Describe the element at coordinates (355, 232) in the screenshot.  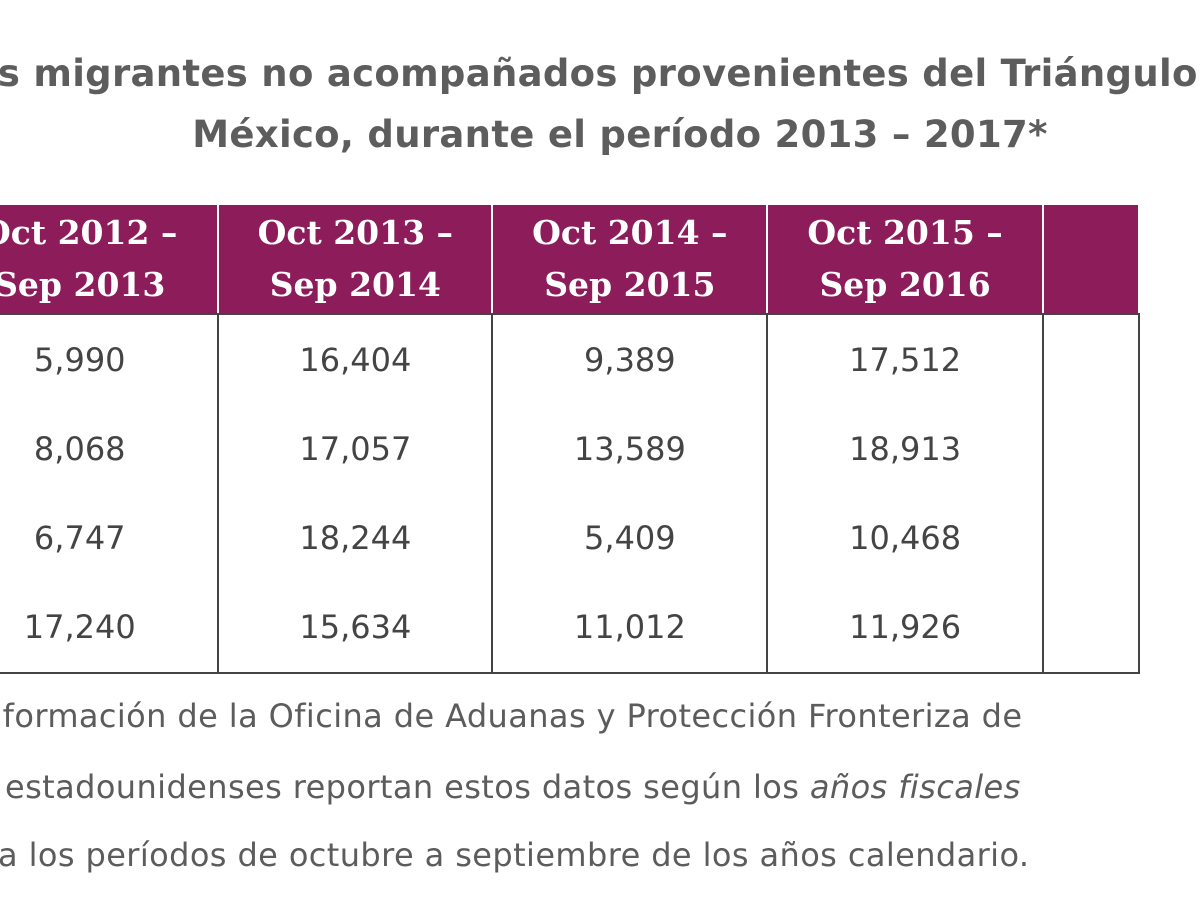
I see `column-header-line-1: Oct 2013 –` at that location.